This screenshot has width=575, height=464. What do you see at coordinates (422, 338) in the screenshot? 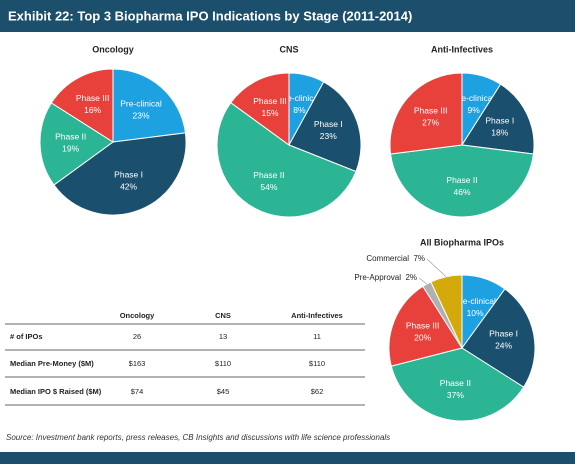
I see `slice-value: 20%` at bounding box center [422, 338].